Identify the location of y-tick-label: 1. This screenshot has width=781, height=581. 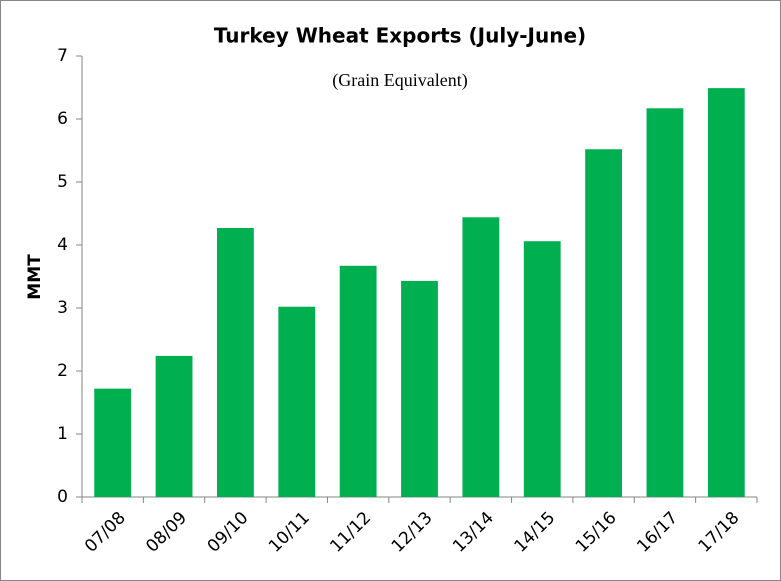
(62, 434).